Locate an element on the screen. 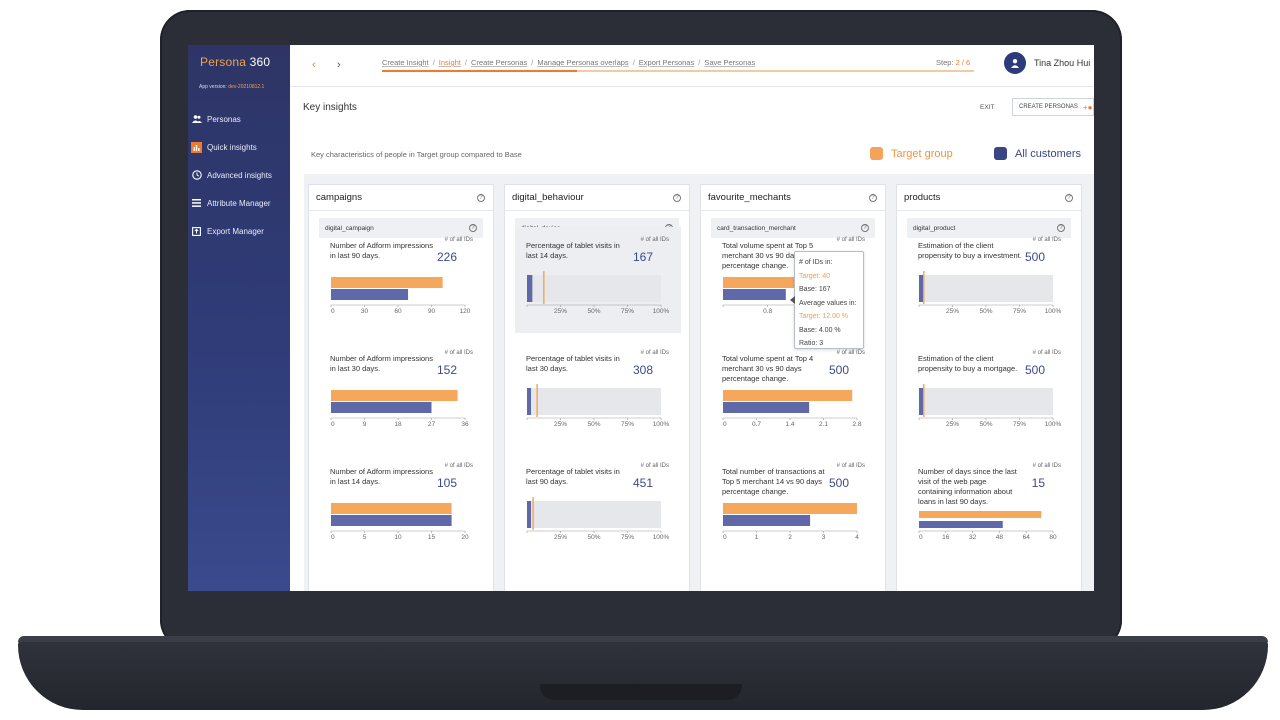  crumb-export-personas: Export Personas is located at coordinates (666, 62).